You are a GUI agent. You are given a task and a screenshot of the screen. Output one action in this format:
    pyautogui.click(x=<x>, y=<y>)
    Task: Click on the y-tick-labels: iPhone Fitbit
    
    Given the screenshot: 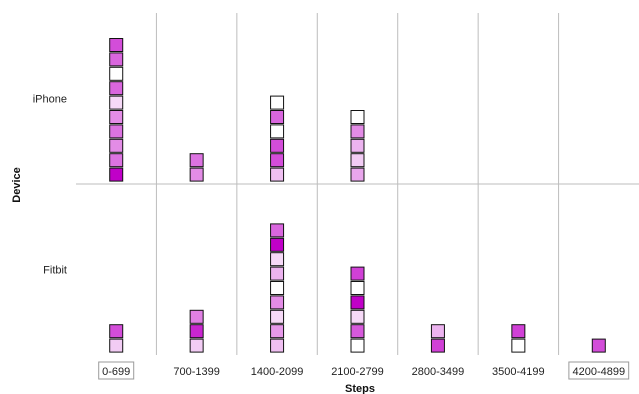 What is the action you would take?
    pyautogui.click(x=50, y=185)
    